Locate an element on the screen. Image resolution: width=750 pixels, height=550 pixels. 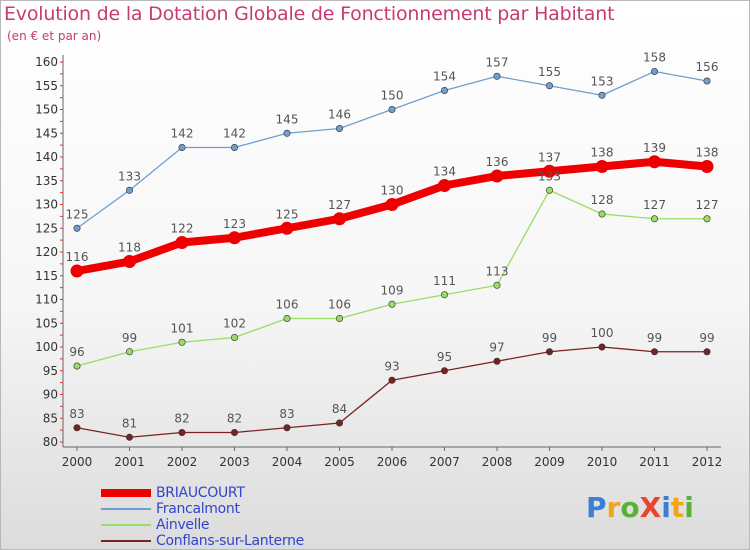
data-label: 154 is located at coordinates (444, 77).